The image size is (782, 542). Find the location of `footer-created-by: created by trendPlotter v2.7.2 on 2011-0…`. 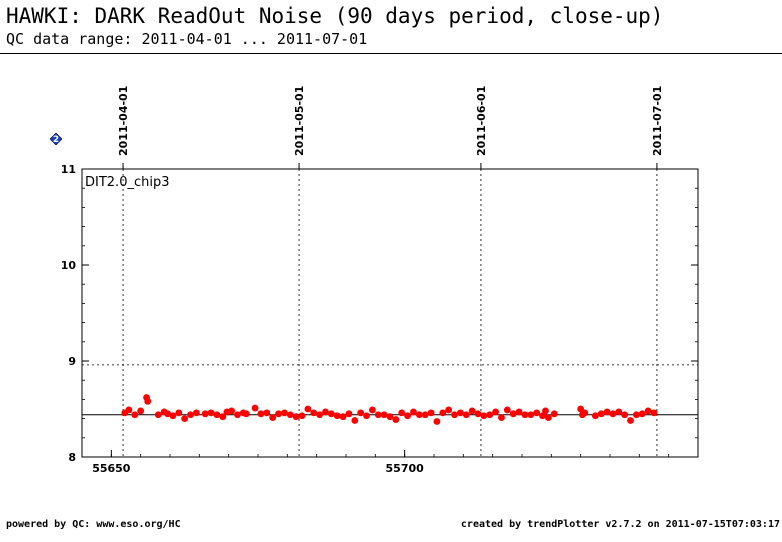

footer-created-by: created by trendPlotter v2.7.2 on 2011-0… is located at coordinates (620, 524).